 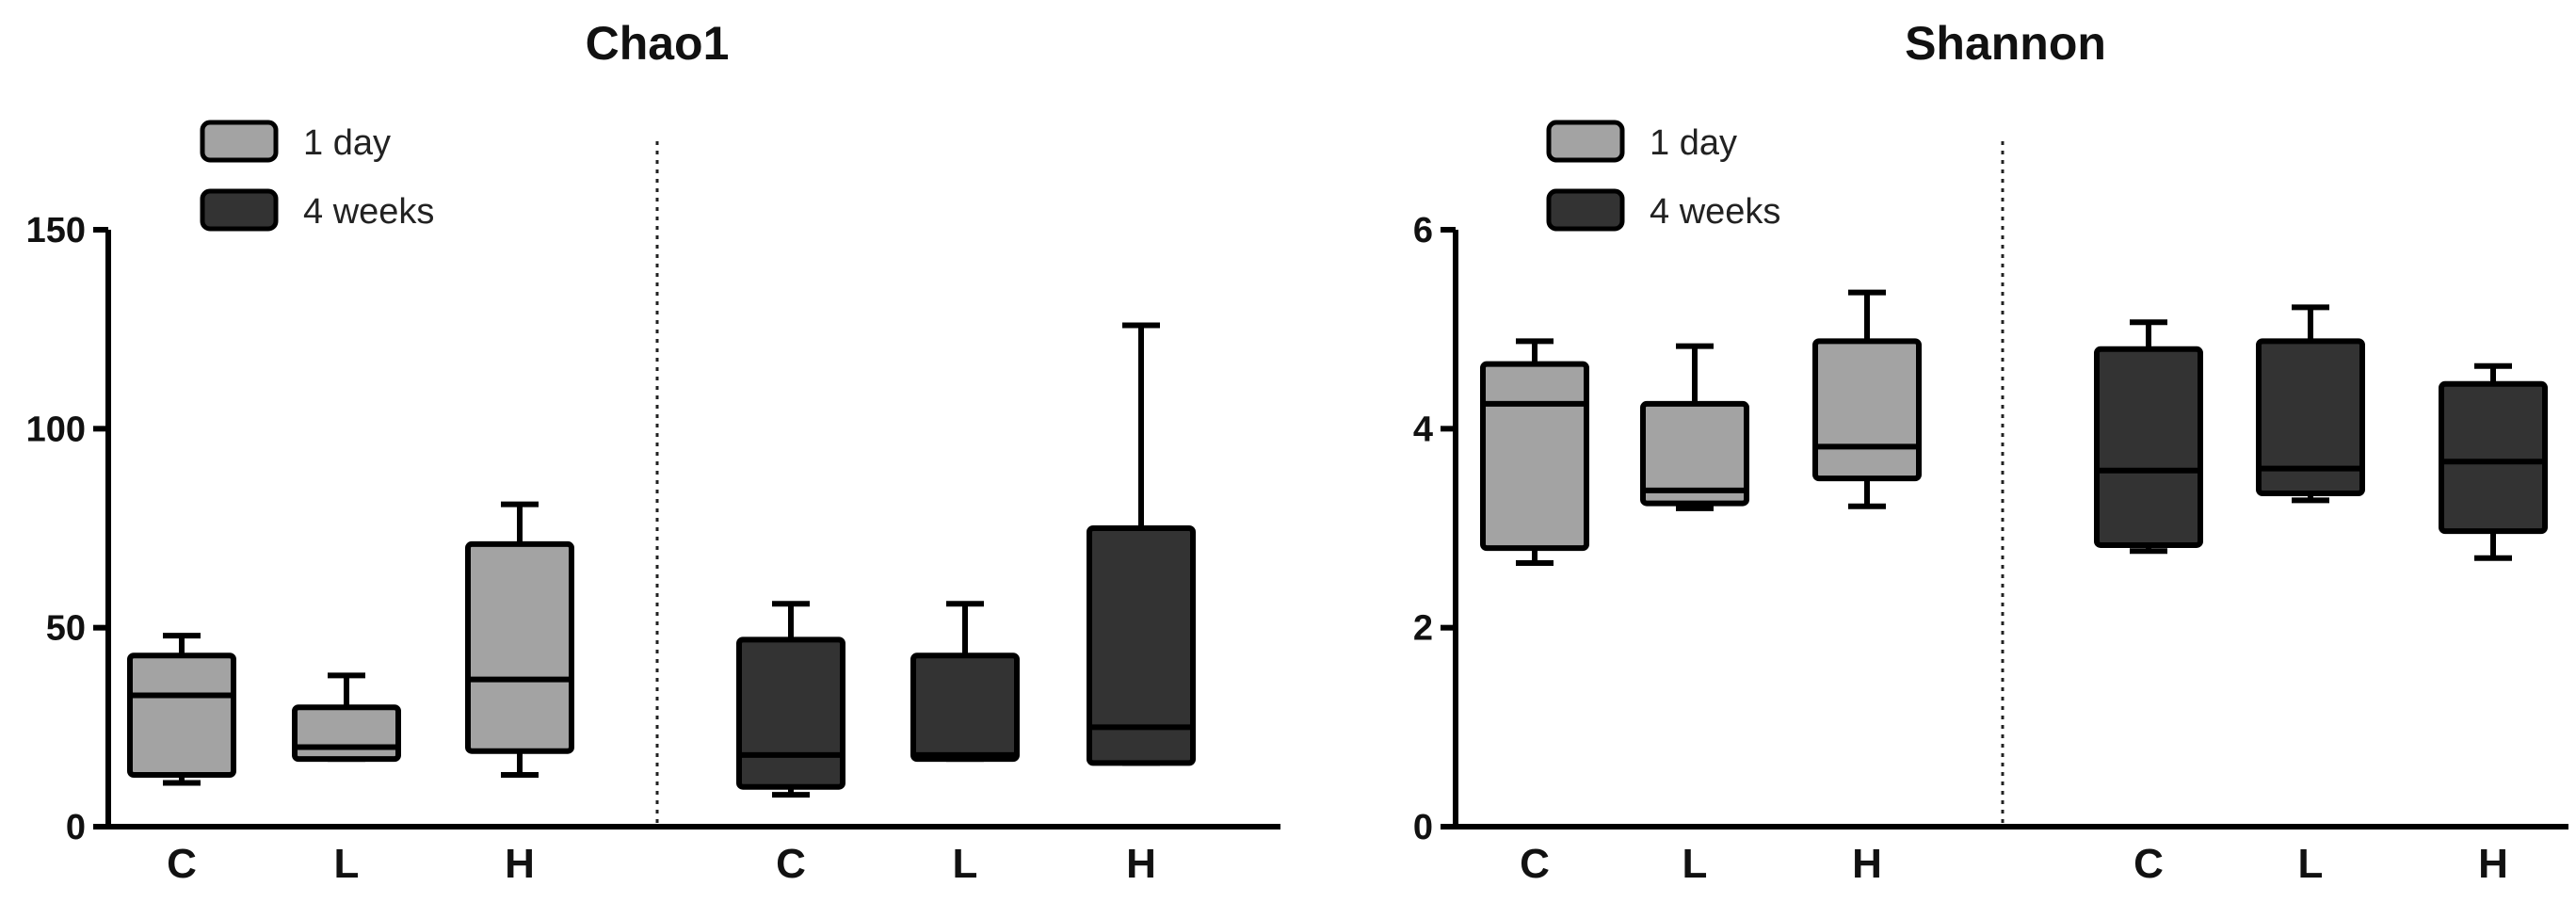 What do you see at coordinates (67, 529) in the screenshot?
I see `y-ticks: 0 50 100 150` at bounding box center [67, 529].